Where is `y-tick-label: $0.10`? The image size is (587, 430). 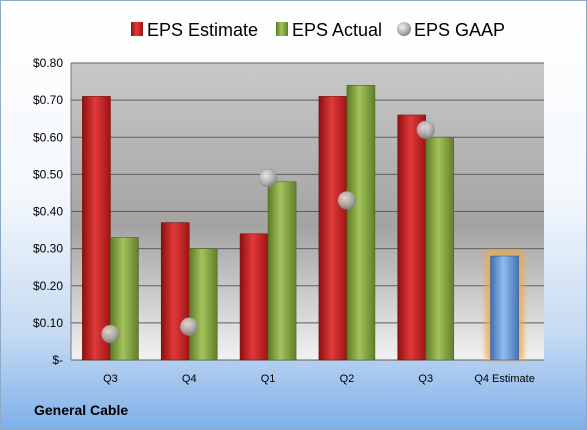
y-tick-label: $0.10 is located at coordinates (48, 323).